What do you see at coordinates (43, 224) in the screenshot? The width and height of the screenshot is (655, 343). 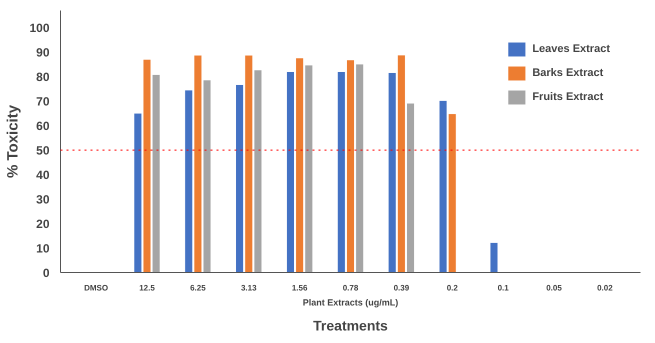 I see `y-tick-label: 20` at bounding box center [43, 224].